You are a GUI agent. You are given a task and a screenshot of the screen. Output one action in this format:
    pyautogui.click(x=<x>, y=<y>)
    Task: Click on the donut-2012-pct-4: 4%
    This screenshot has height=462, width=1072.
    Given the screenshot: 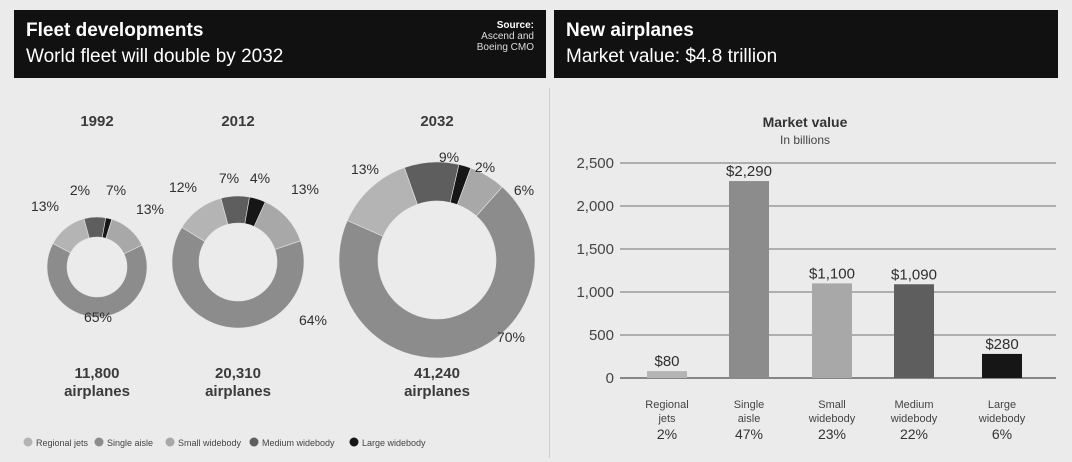 What is the action you would take?
    pyautogui.click(x=260, y=178)
    